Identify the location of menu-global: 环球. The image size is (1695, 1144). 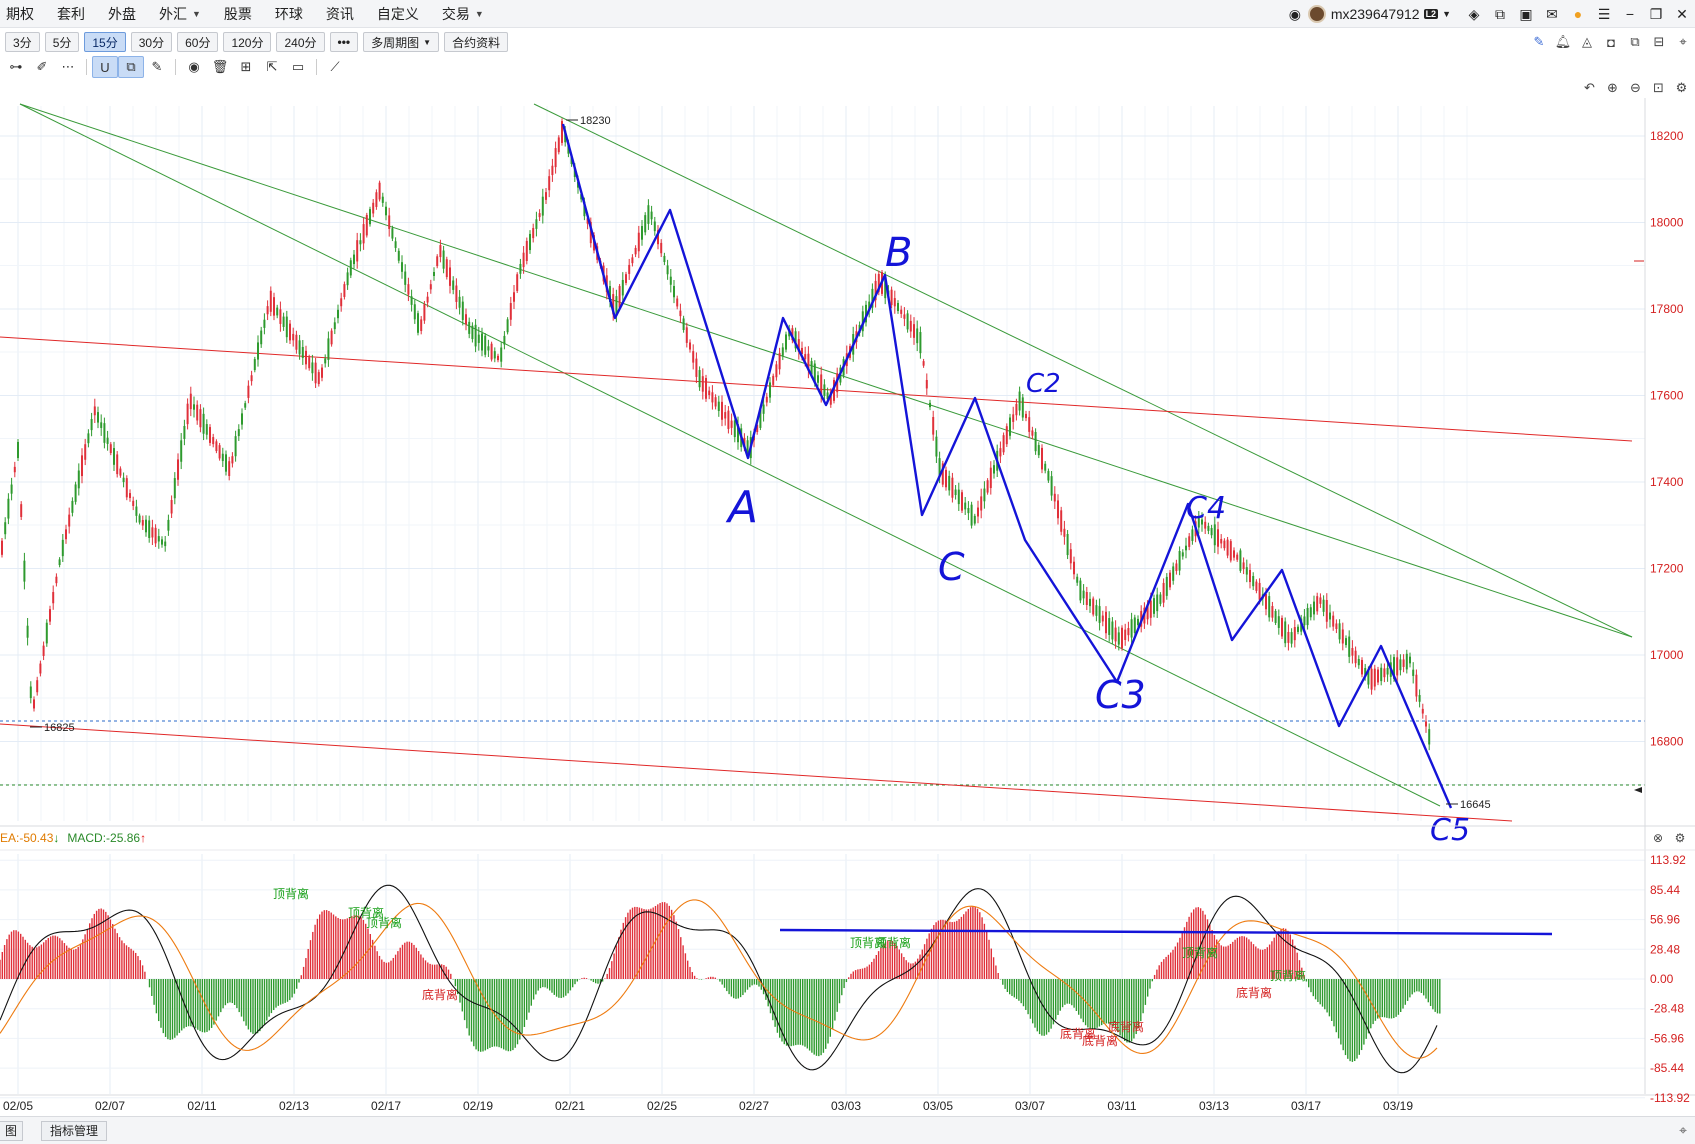
(294, 14).